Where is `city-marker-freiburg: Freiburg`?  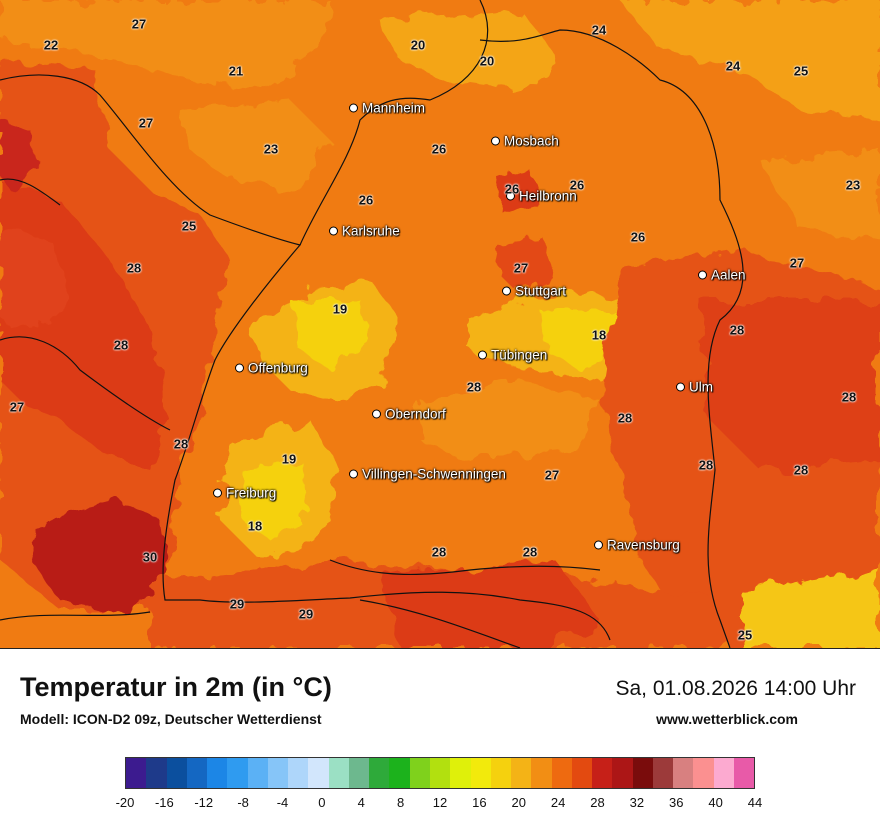 city-marker-freiburg: Freiburg is located at coordinates (244, 493).